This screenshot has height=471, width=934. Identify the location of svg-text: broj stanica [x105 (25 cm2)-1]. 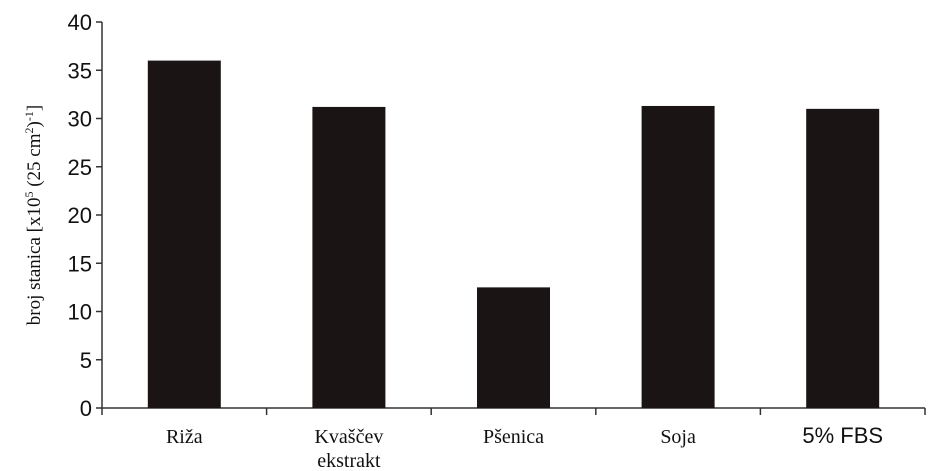
(33, 215).